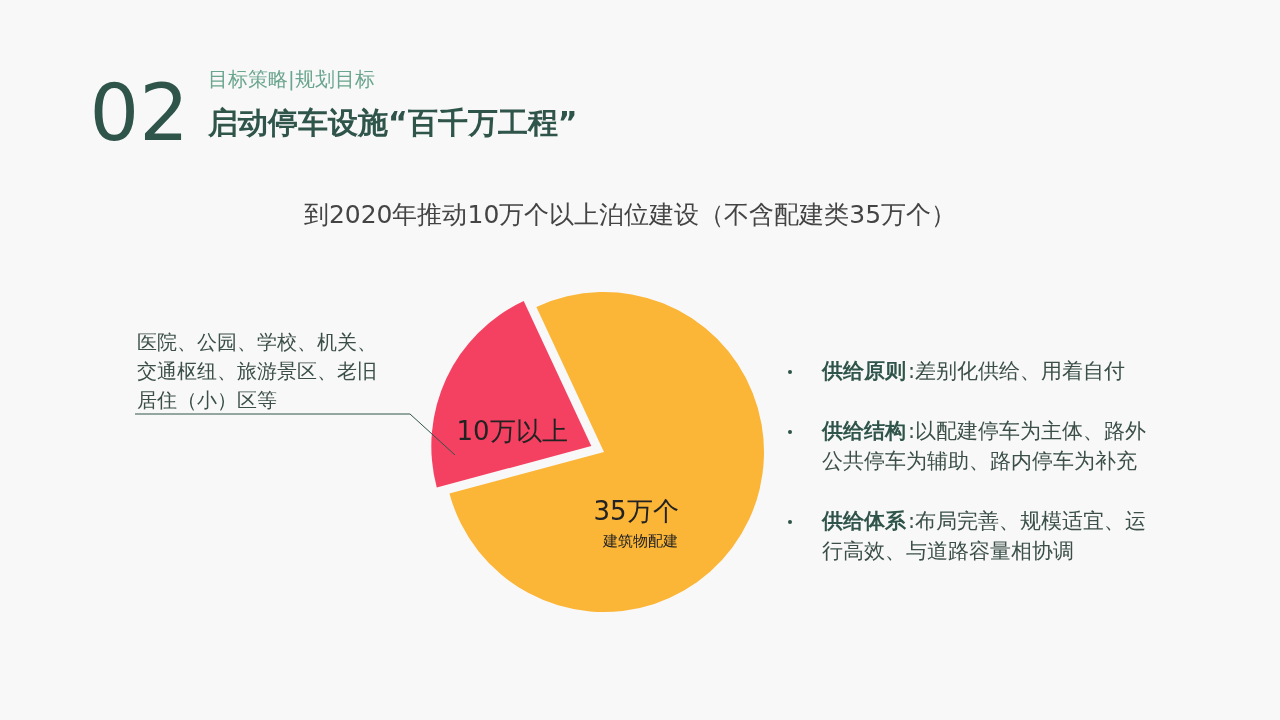 The height and width of the screenshot is (720, 1280). Describe the element at coordinates (291, 79) in the screenshot. I see `text: 目标策略|规划目标` at that location.